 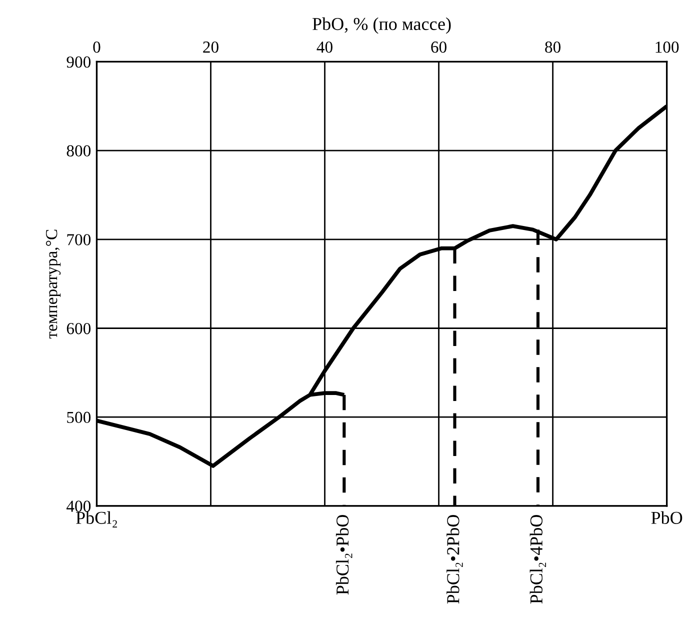 What do you see at coordinates (667, 47) in the screenshot?
I see `x-tick-label: 100` at bounding box center [667, 47].